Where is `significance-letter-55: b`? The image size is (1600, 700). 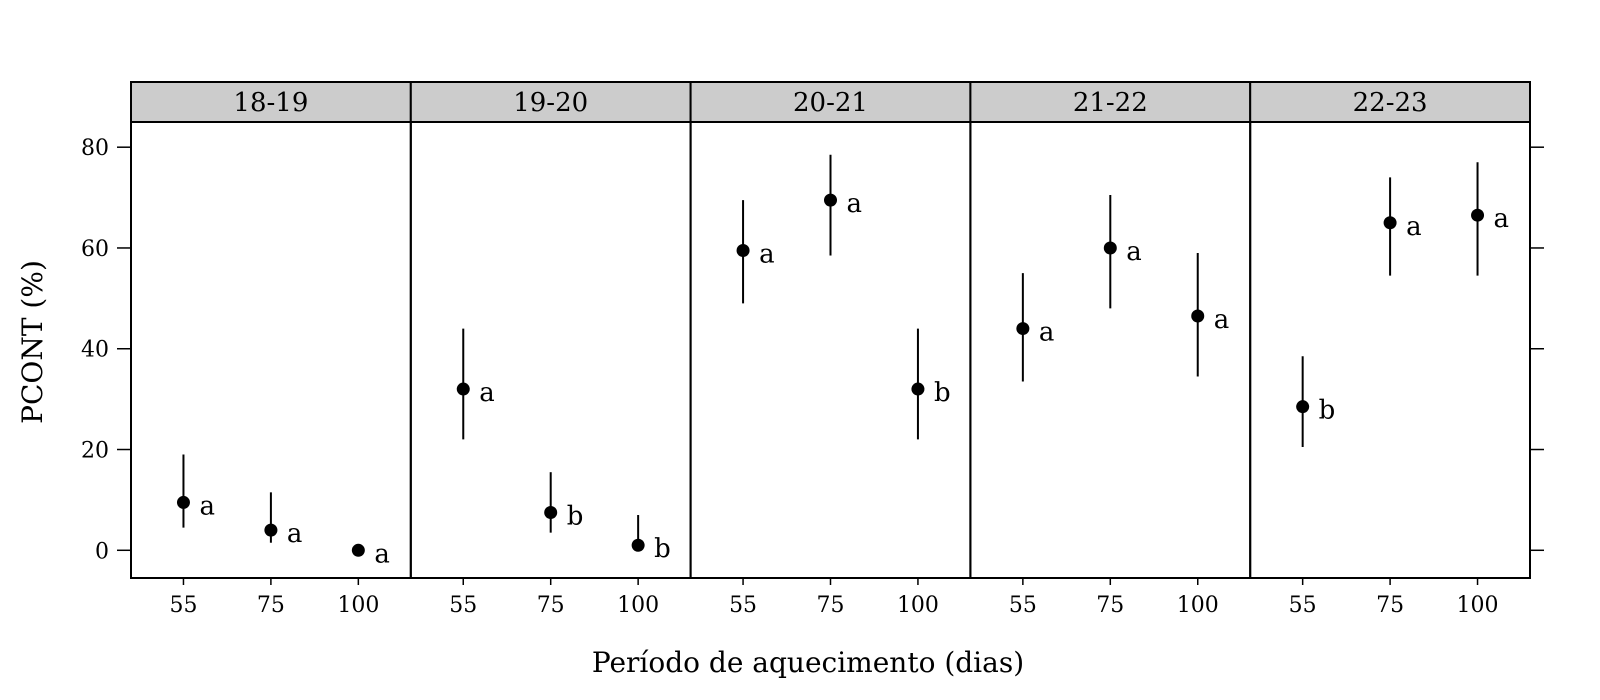
significance-letter-55: b is located at coordinates (1327, 411).